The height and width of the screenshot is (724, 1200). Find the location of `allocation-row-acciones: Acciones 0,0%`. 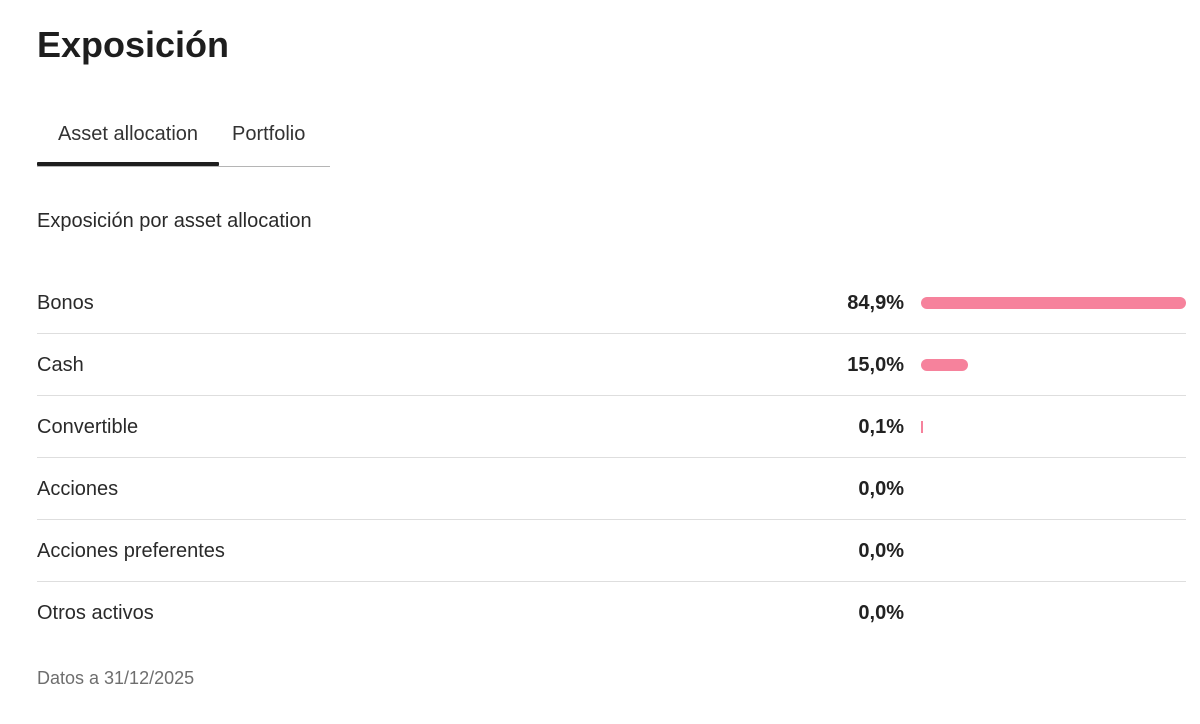

allocation-row-acciones: Acciones 0,0% is located at coordinates (611, 489).